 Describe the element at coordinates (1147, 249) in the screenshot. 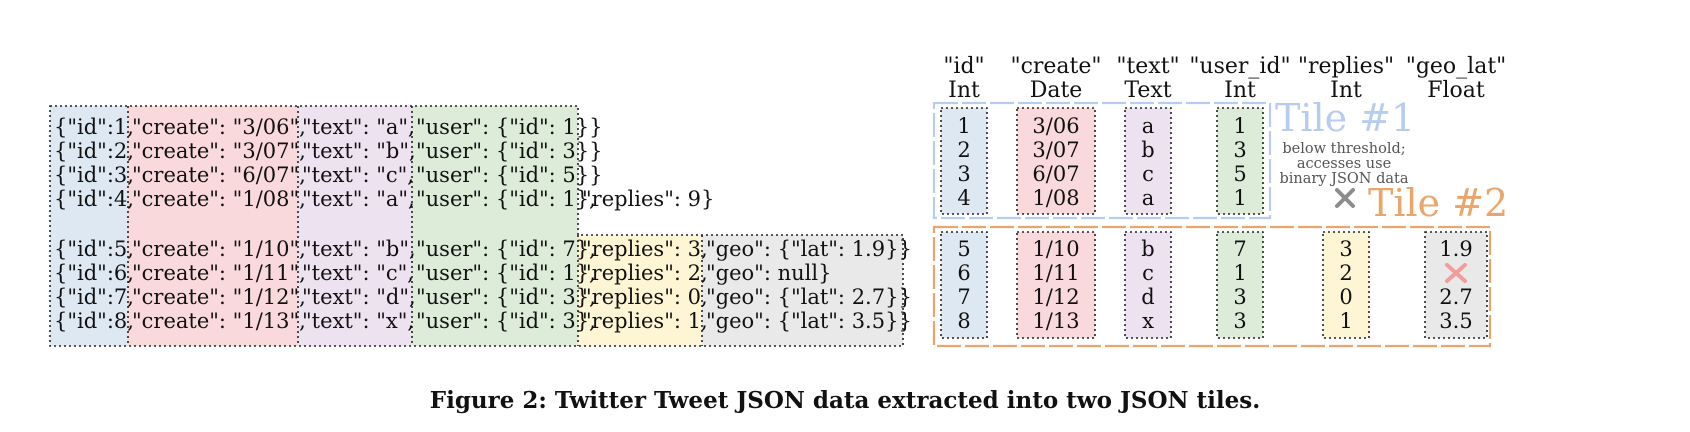

I see `tile-2-cell: b` at that location.